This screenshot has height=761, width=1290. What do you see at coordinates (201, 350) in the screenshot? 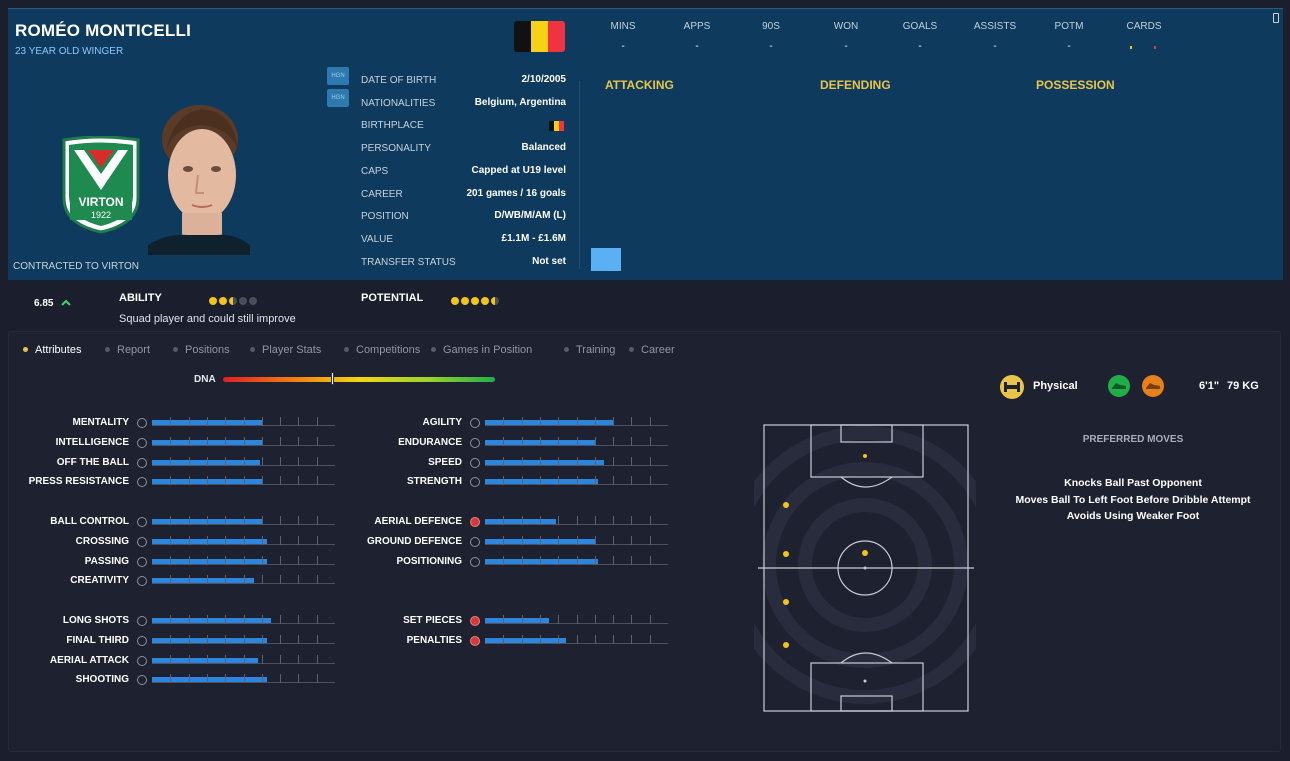
I see `tab-positions: Positions` at bounding box center [201, 350].